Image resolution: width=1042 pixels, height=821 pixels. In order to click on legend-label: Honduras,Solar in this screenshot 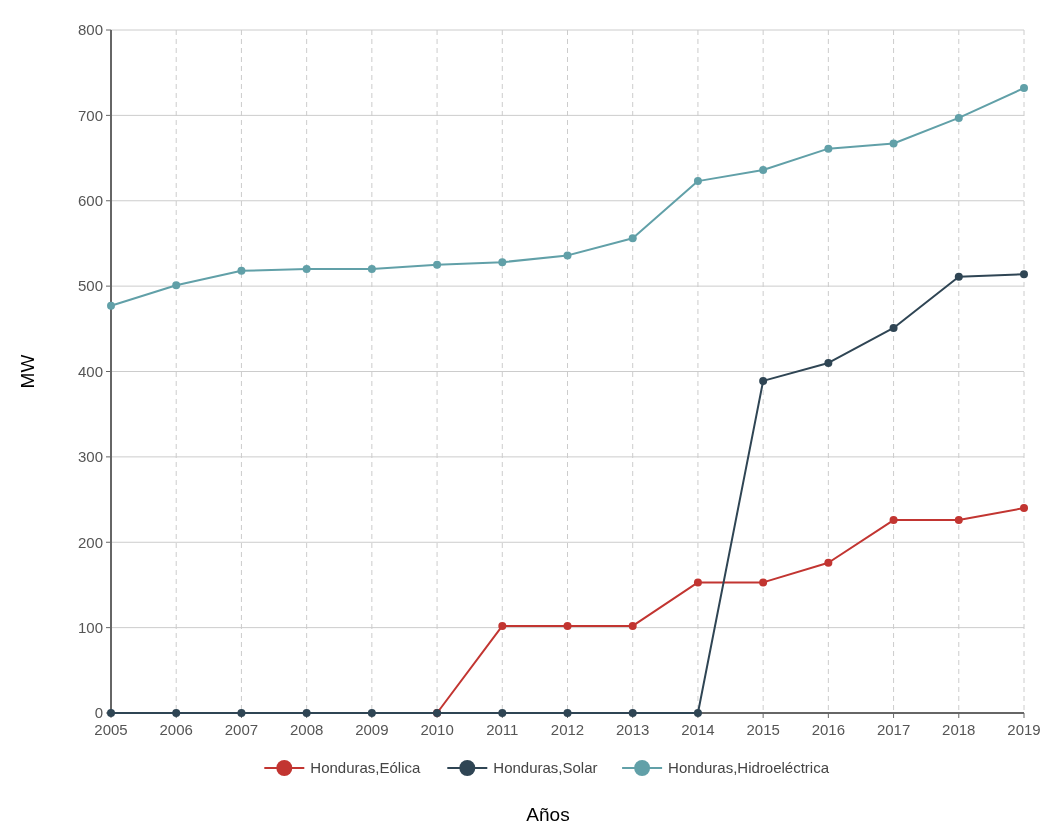, I will do `click(545, 768)`.